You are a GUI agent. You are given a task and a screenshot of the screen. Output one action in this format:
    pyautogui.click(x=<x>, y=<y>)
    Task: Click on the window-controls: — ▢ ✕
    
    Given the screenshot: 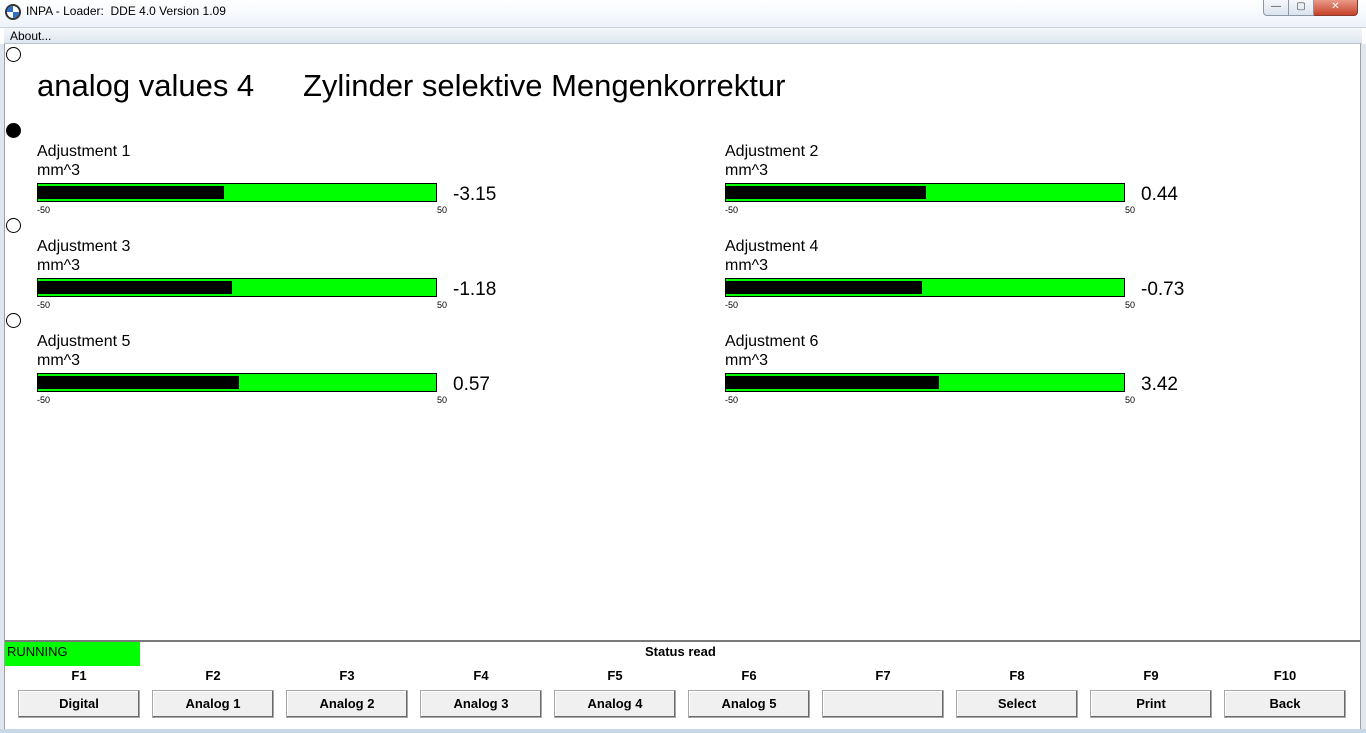 What is the action you would take?
    pyautogui.click(x=1310, y=8)
    